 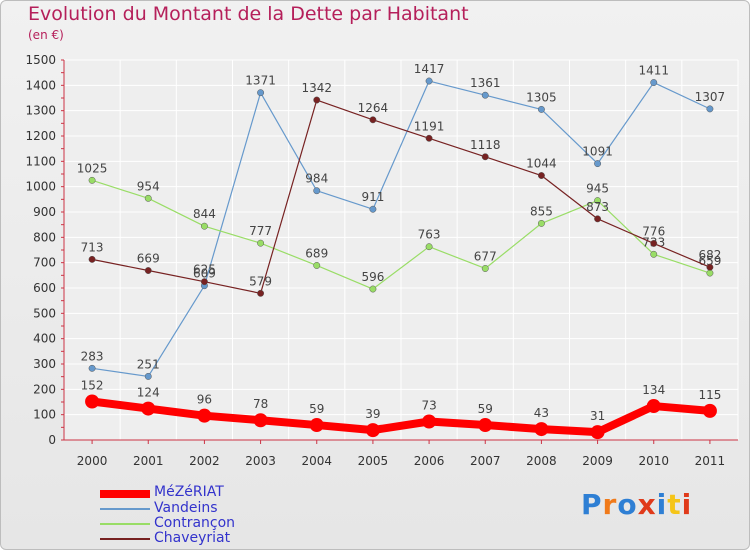 What do you see at coordinates (260, 231) in the screenshot?
I see `data-label: 777` at bounding box center [260, 231].